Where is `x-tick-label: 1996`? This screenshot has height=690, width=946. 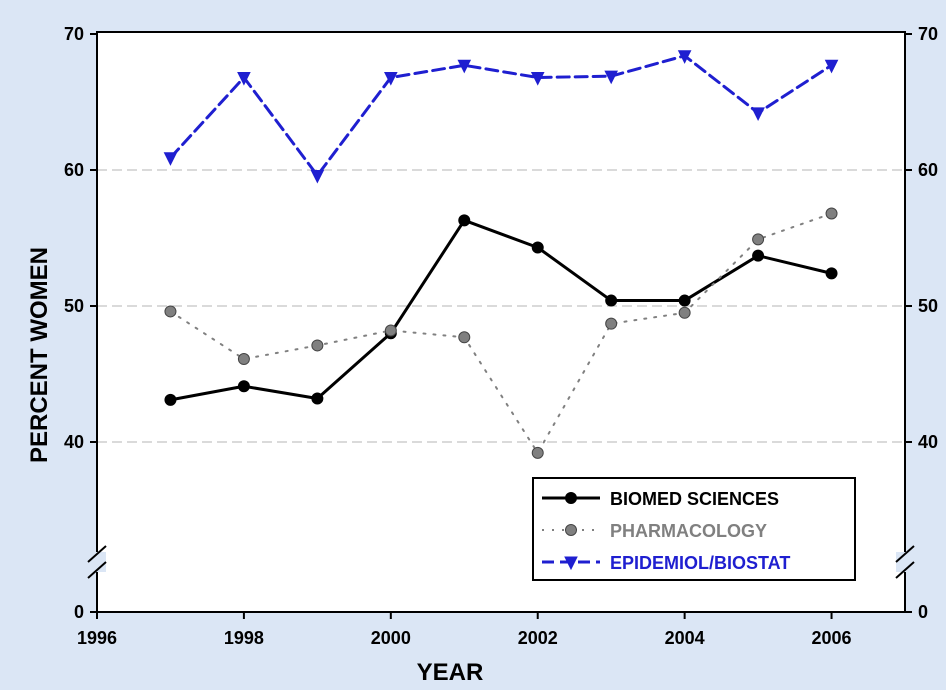 x-tick-label: 1996 is located at coordinates (97, 638).